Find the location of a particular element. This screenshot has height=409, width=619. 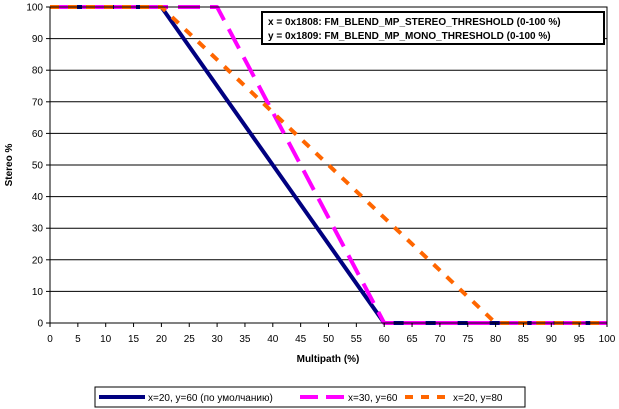

y-axis-title: Stereo % is located at coordinates (9, 164).